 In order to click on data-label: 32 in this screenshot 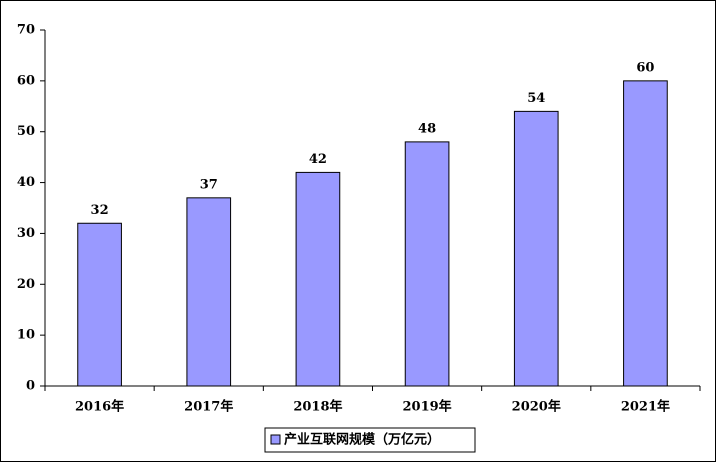, I will do `click(100, 210)`.